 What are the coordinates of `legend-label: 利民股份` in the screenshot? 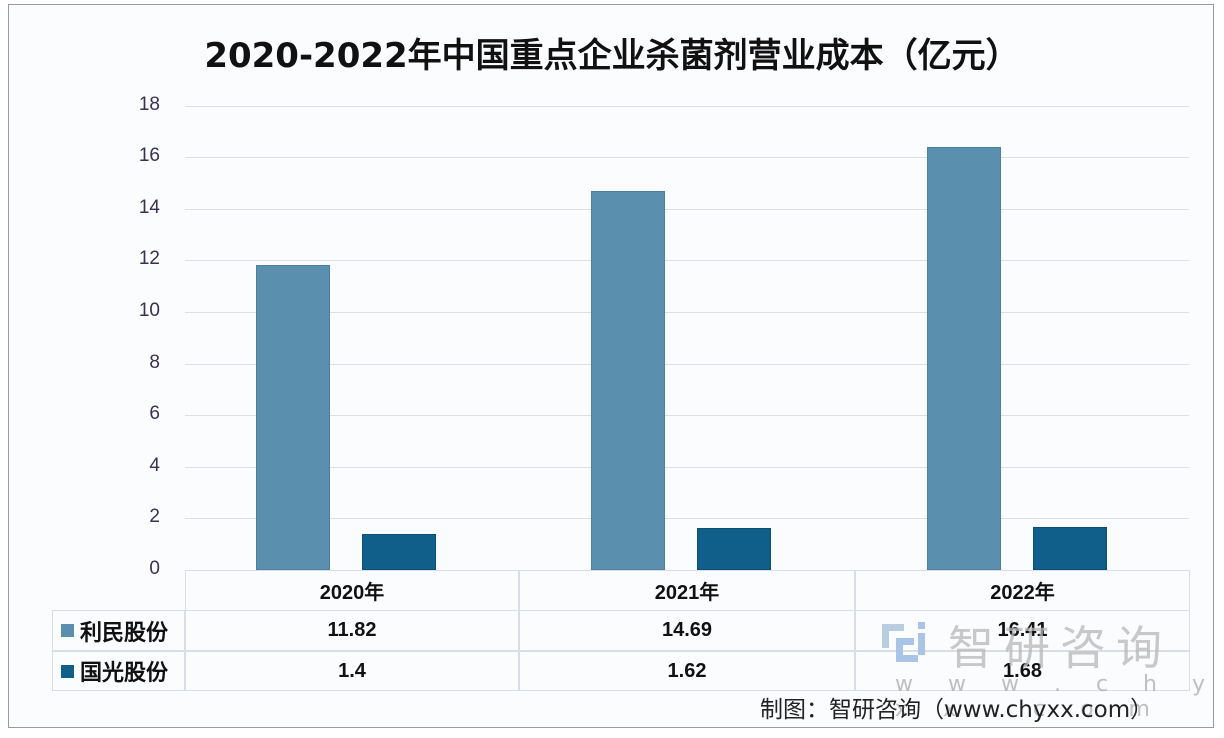 It's located at (124, 632).